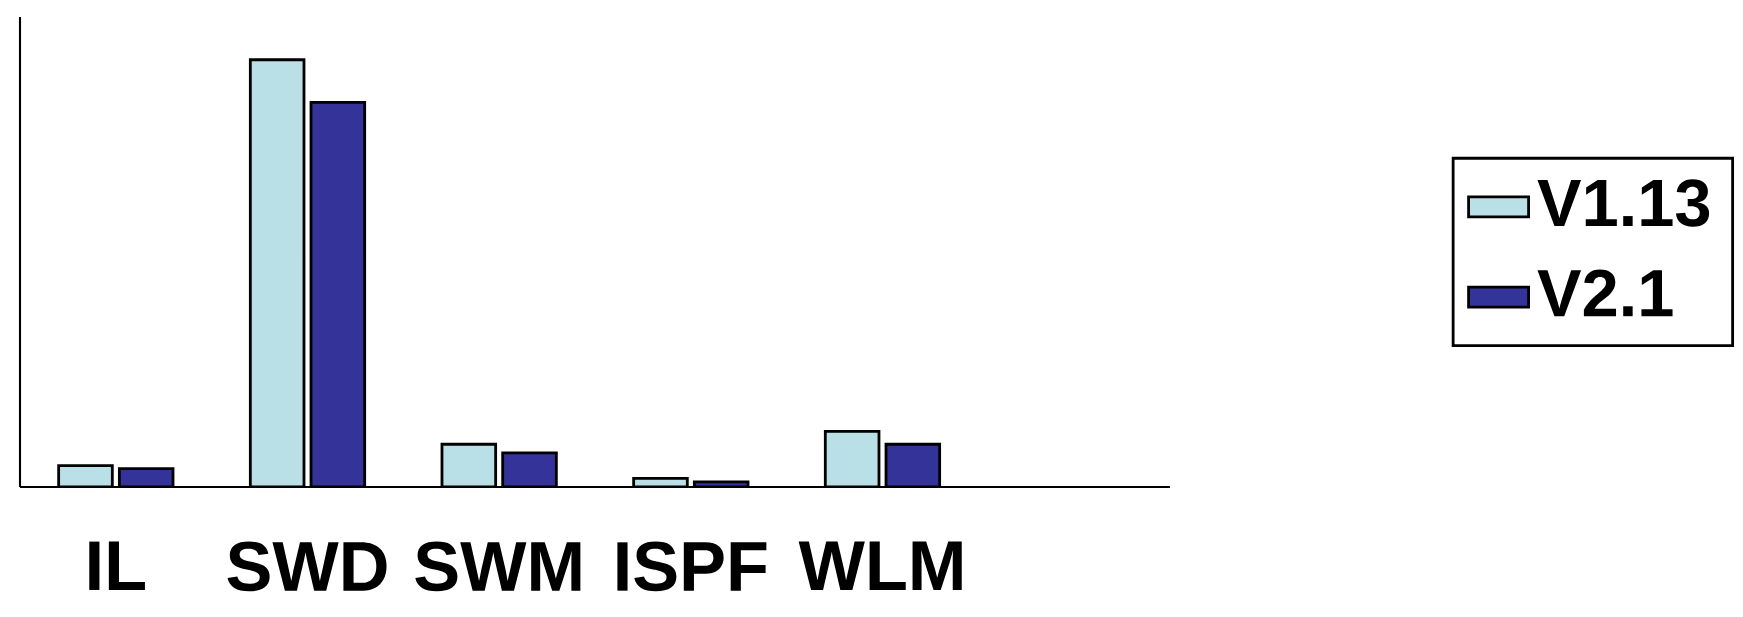 Image resolution: width=1743 pixels, height=617 pixels. I want to click on x-tick-label: SWM, so click(498, 566).